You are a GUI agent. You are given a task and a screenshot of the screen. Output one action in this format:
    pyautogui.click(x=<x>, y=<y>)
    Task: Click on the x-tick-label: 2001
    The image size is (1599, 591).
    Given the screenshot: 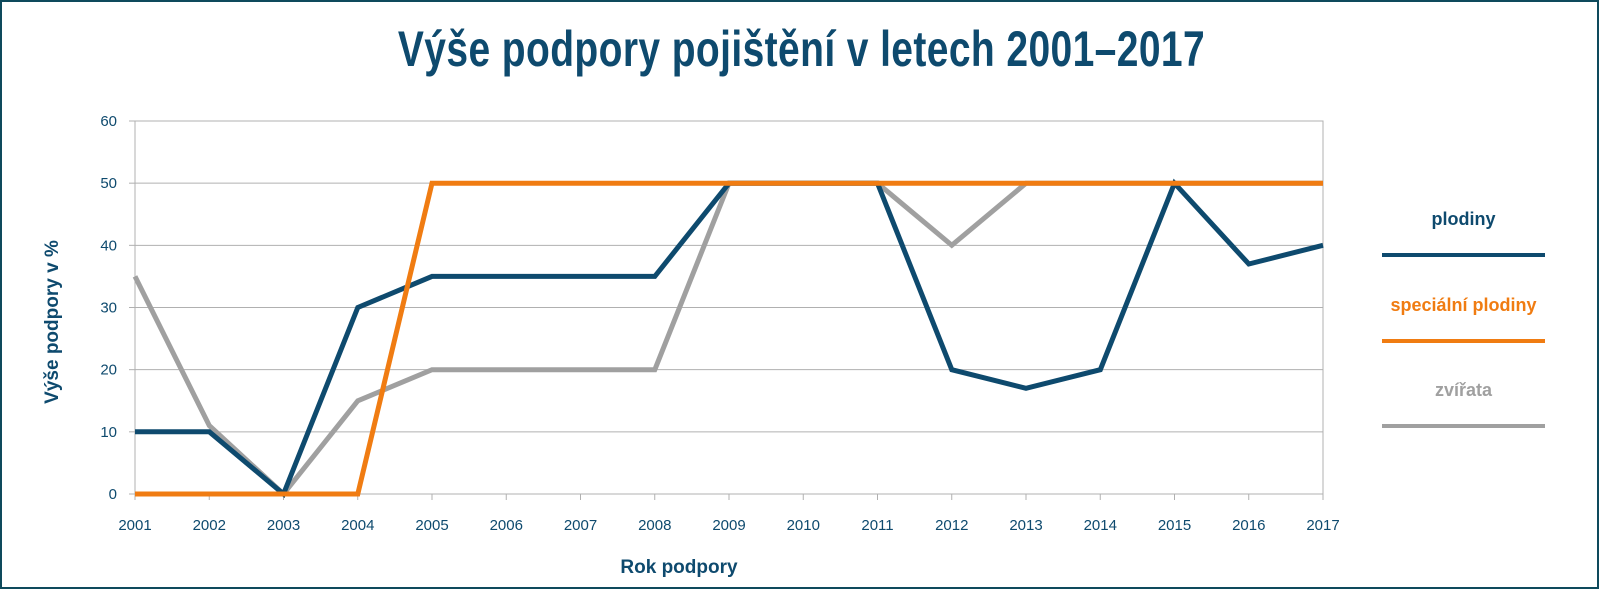 What is the action you would take?
    pyautogui.click(x=134, y=525)
    